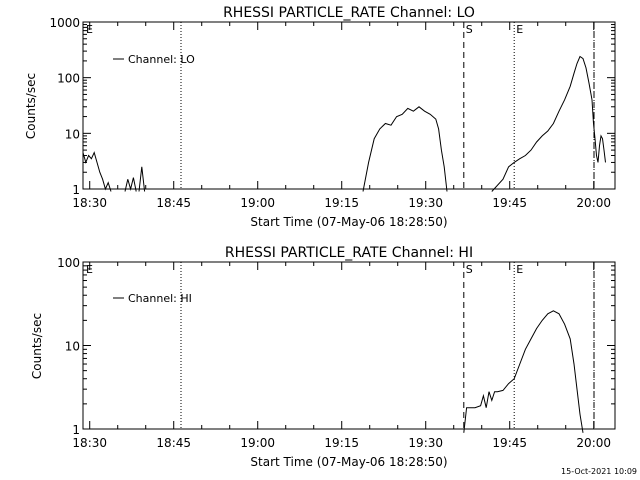 This screenshot has height=480, width=640. I want to click on legend: Channel: HI, so click(152, 298).